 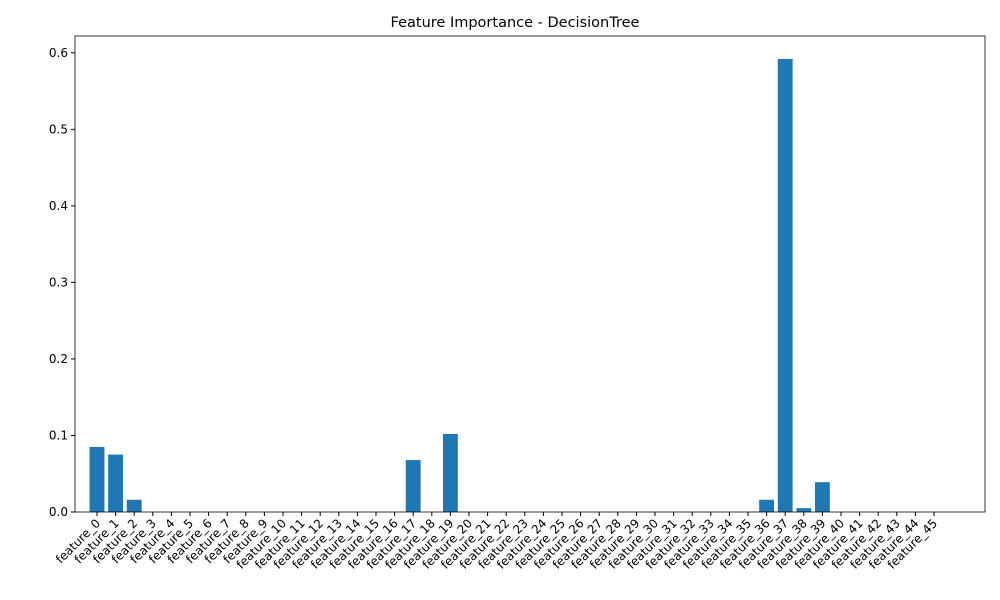 What do you see at coordinates (58, 129) in the screenshot?
I see `y-tick-label: 0.5` at bounding box center [58, 129].